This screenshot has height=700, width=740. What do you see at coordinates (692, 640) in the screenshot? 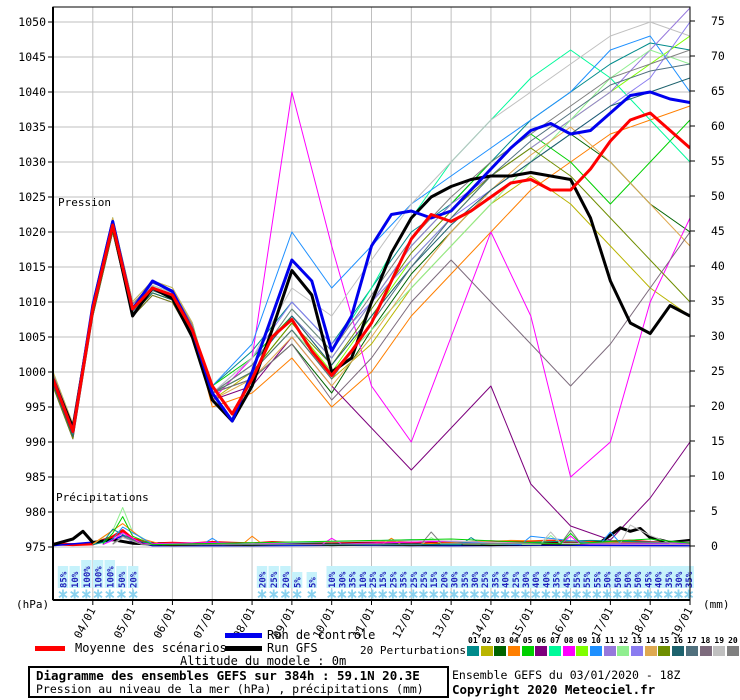
I see `perturbation-number: 17` at bounding box center [692, 640].